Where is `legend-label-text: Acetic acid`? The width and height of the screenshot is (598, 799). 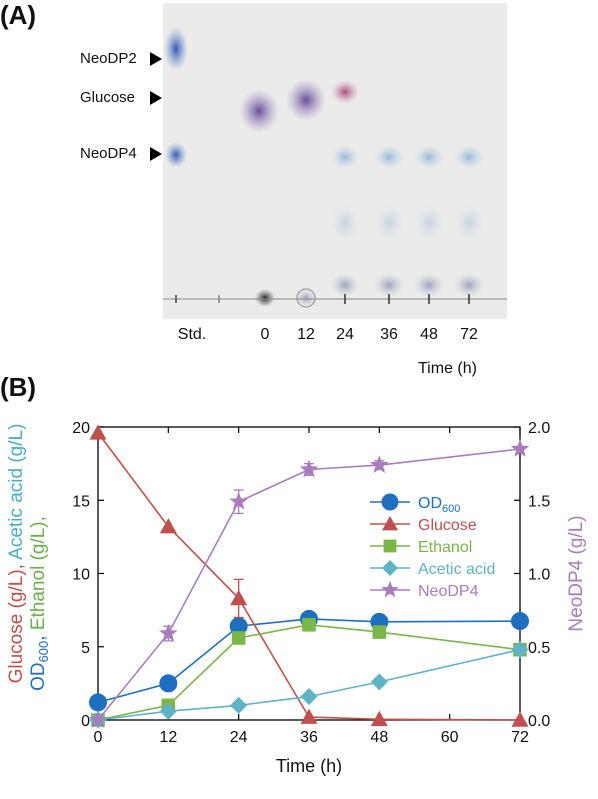 legend-label-text: Acetic acid is located at coordinates (456, 569).